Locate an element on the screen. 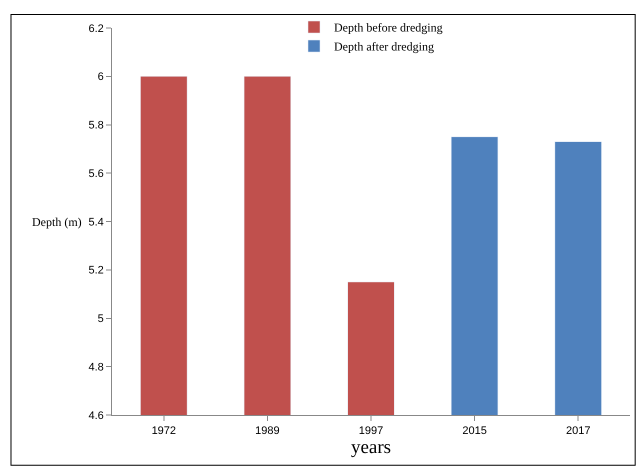  y-tick-label: 5.2 is located at coordinates (96, 270).